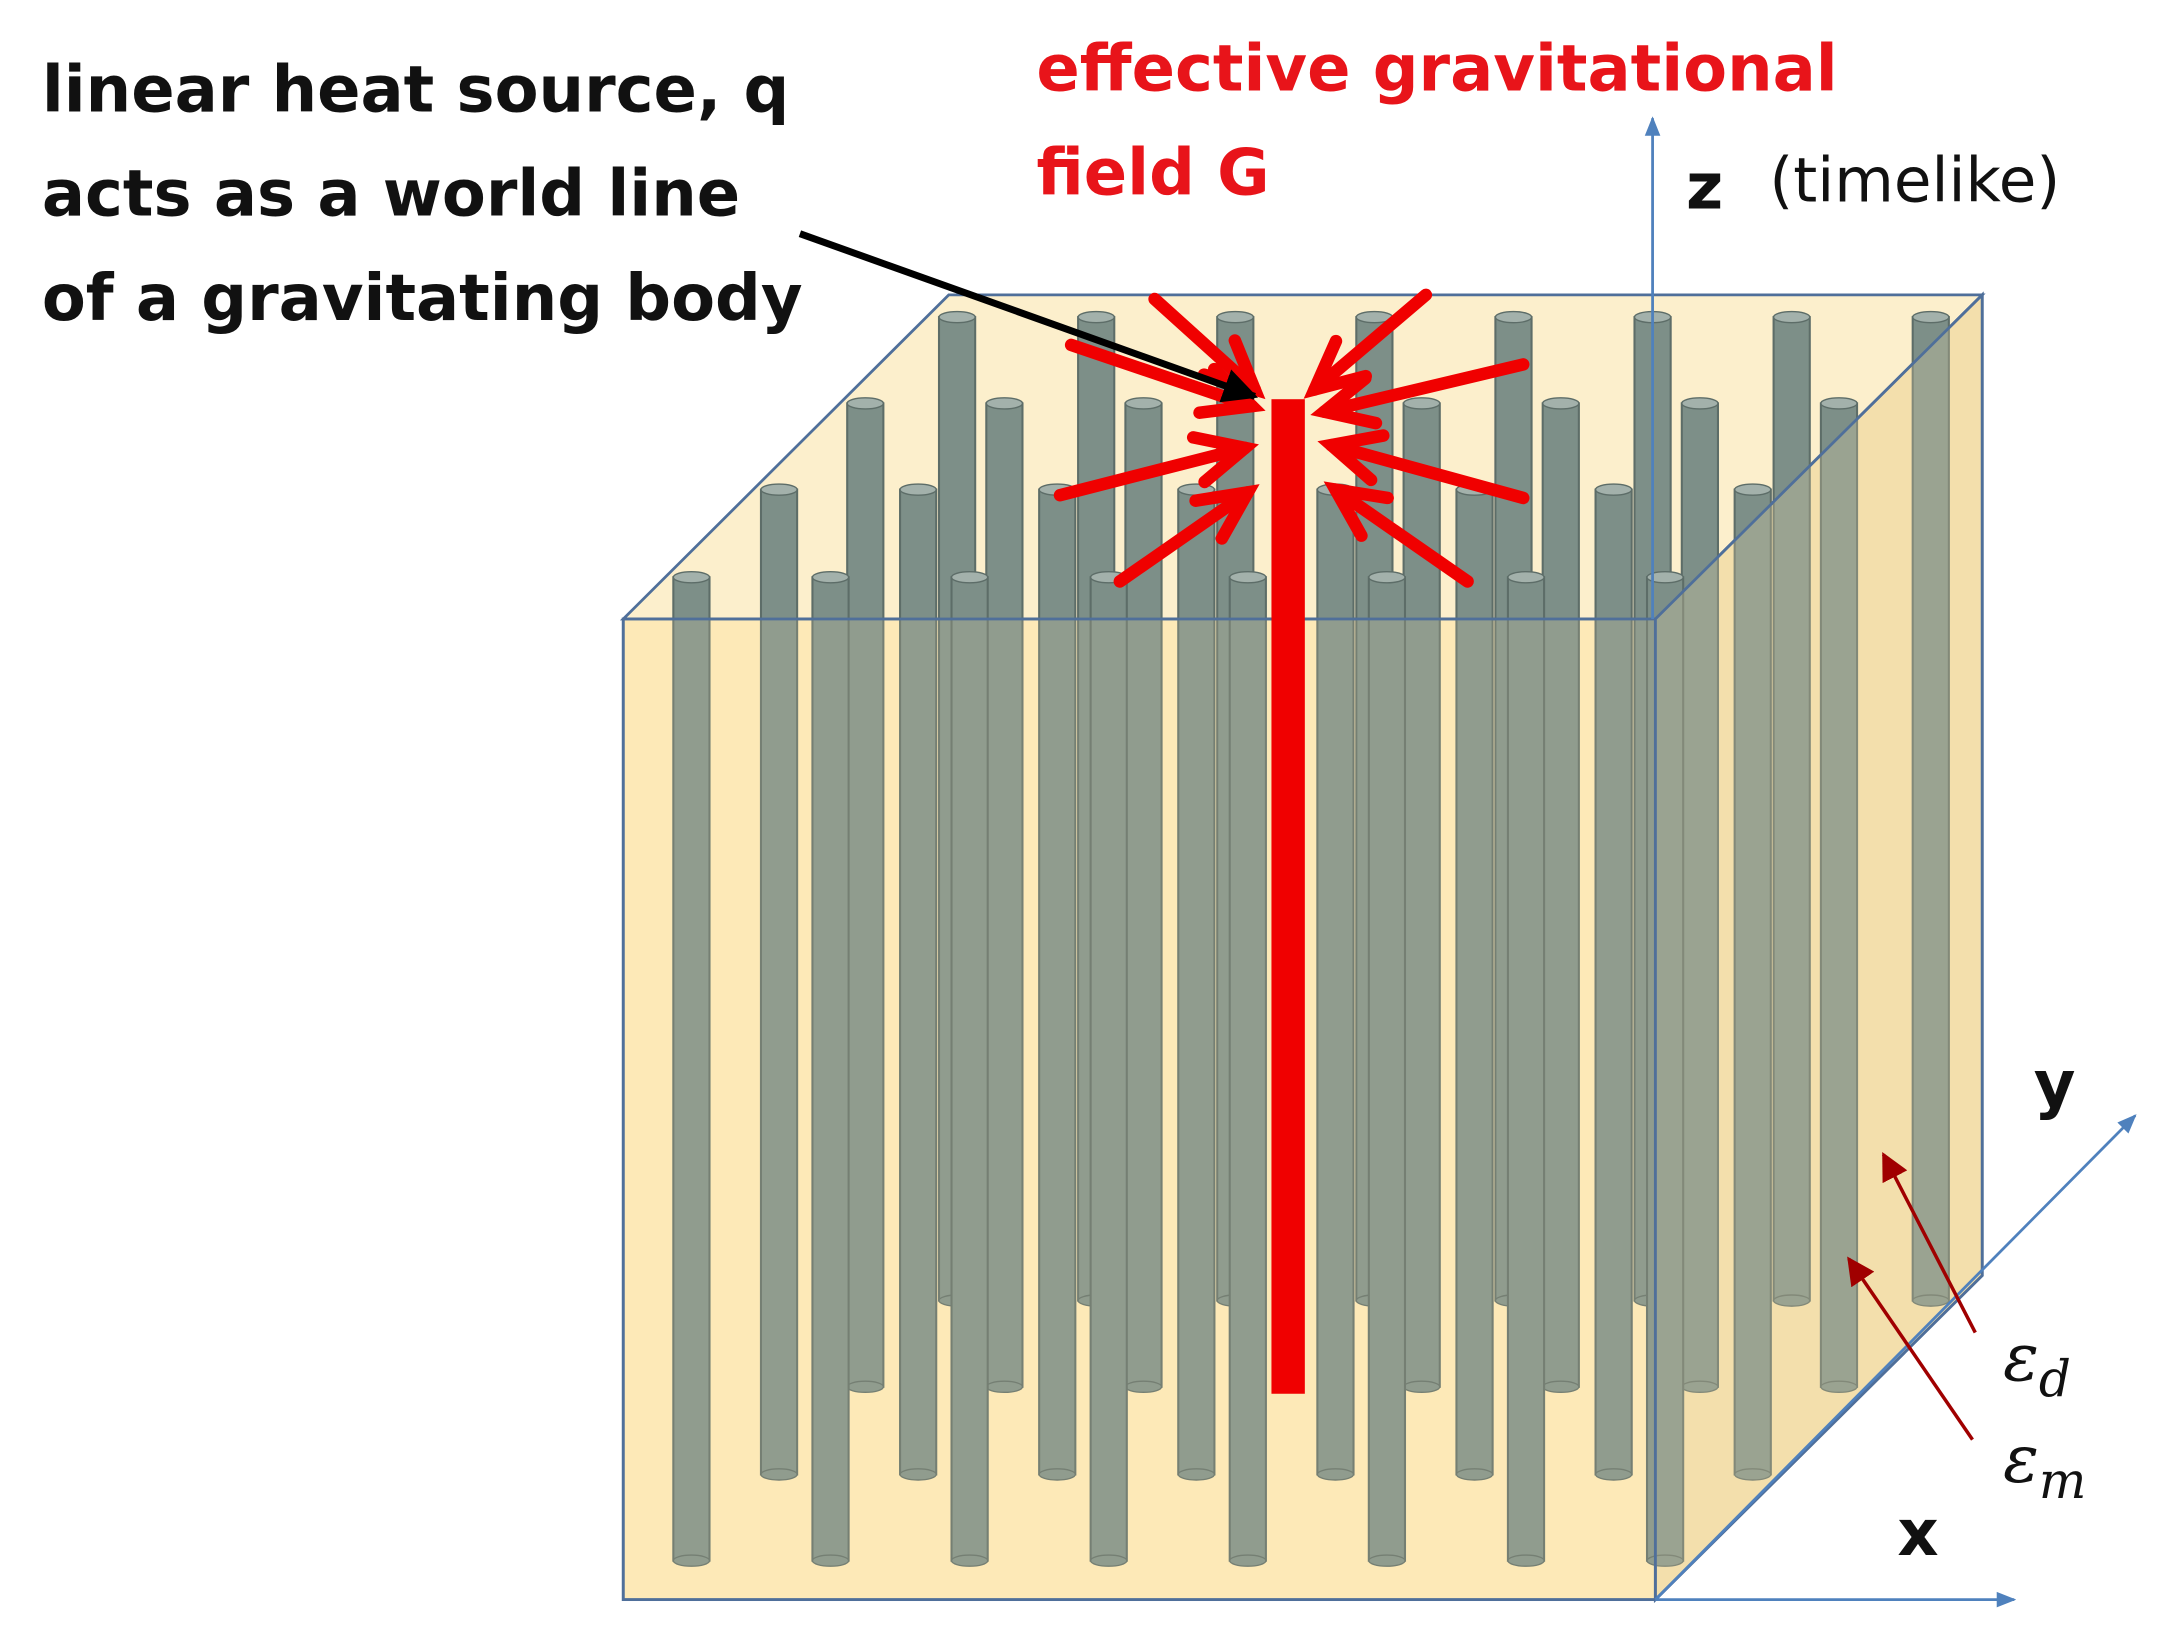  I want to click on pointer-arrow, so click(1028, 316).